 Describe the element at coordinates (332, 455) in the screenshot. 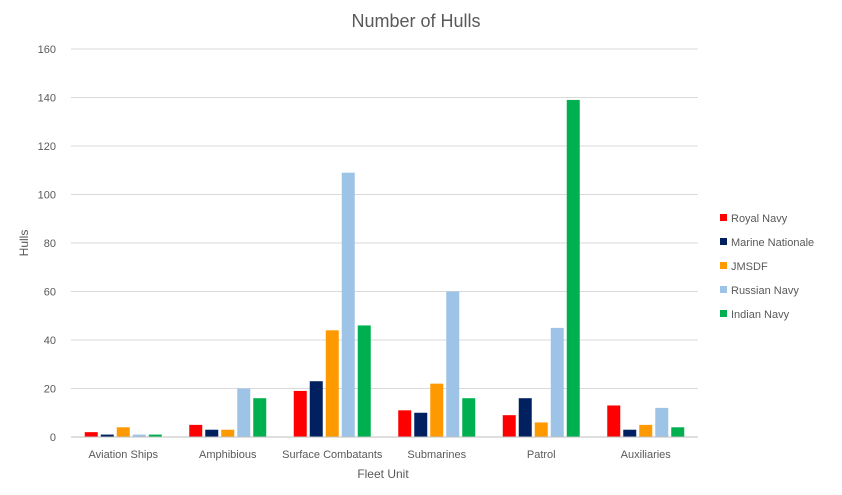

I see `x-tick-label: Surface Combatants` at that location.